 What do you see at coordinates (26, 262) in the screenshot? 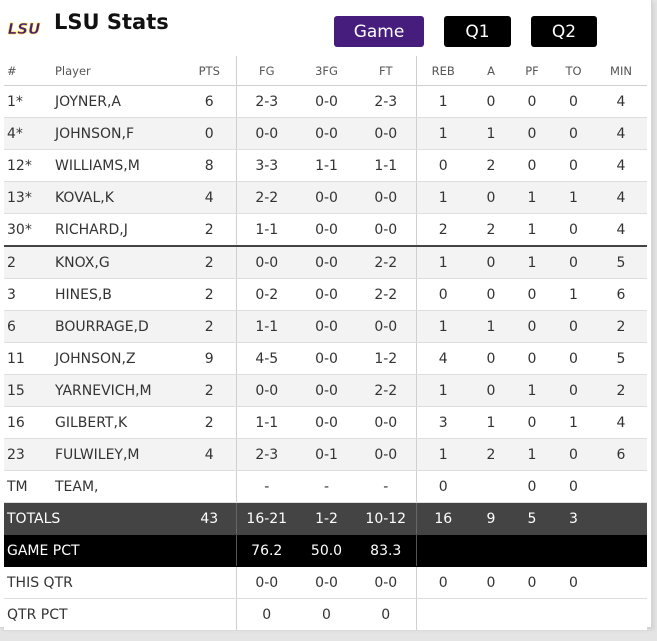
I see `cell-number: 2` at bounding box center [26, 262].